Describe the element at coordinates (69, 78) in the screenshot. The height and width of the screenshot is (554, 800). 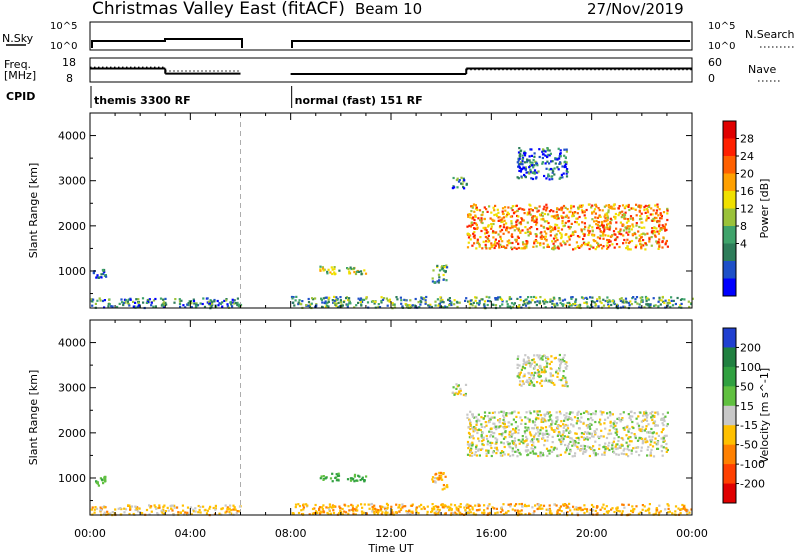
I see `freq-tick-bottom: 8` at that location.